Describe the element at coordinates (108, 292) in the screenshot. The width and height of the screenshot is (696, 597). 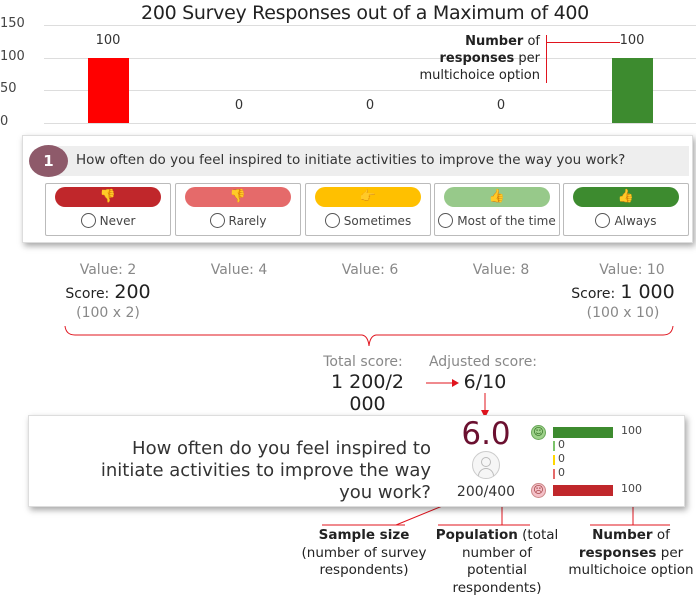
I see `score-never: Score: 200` at that location.